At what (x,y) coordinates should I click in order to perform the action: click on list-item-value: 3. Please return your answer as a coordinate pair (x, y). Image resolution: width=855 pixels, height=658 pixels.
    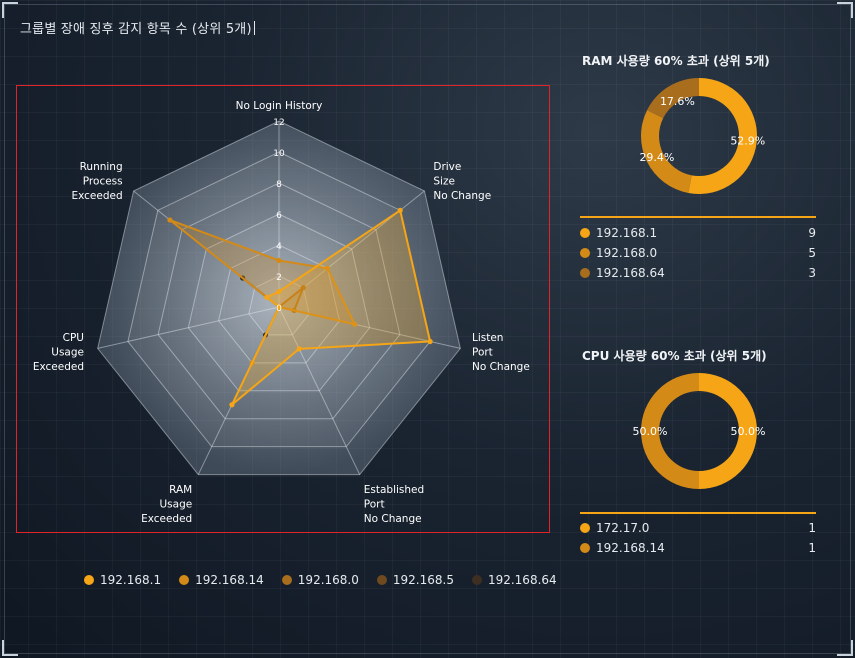
    Looking at the image, I should click on (812, 273).